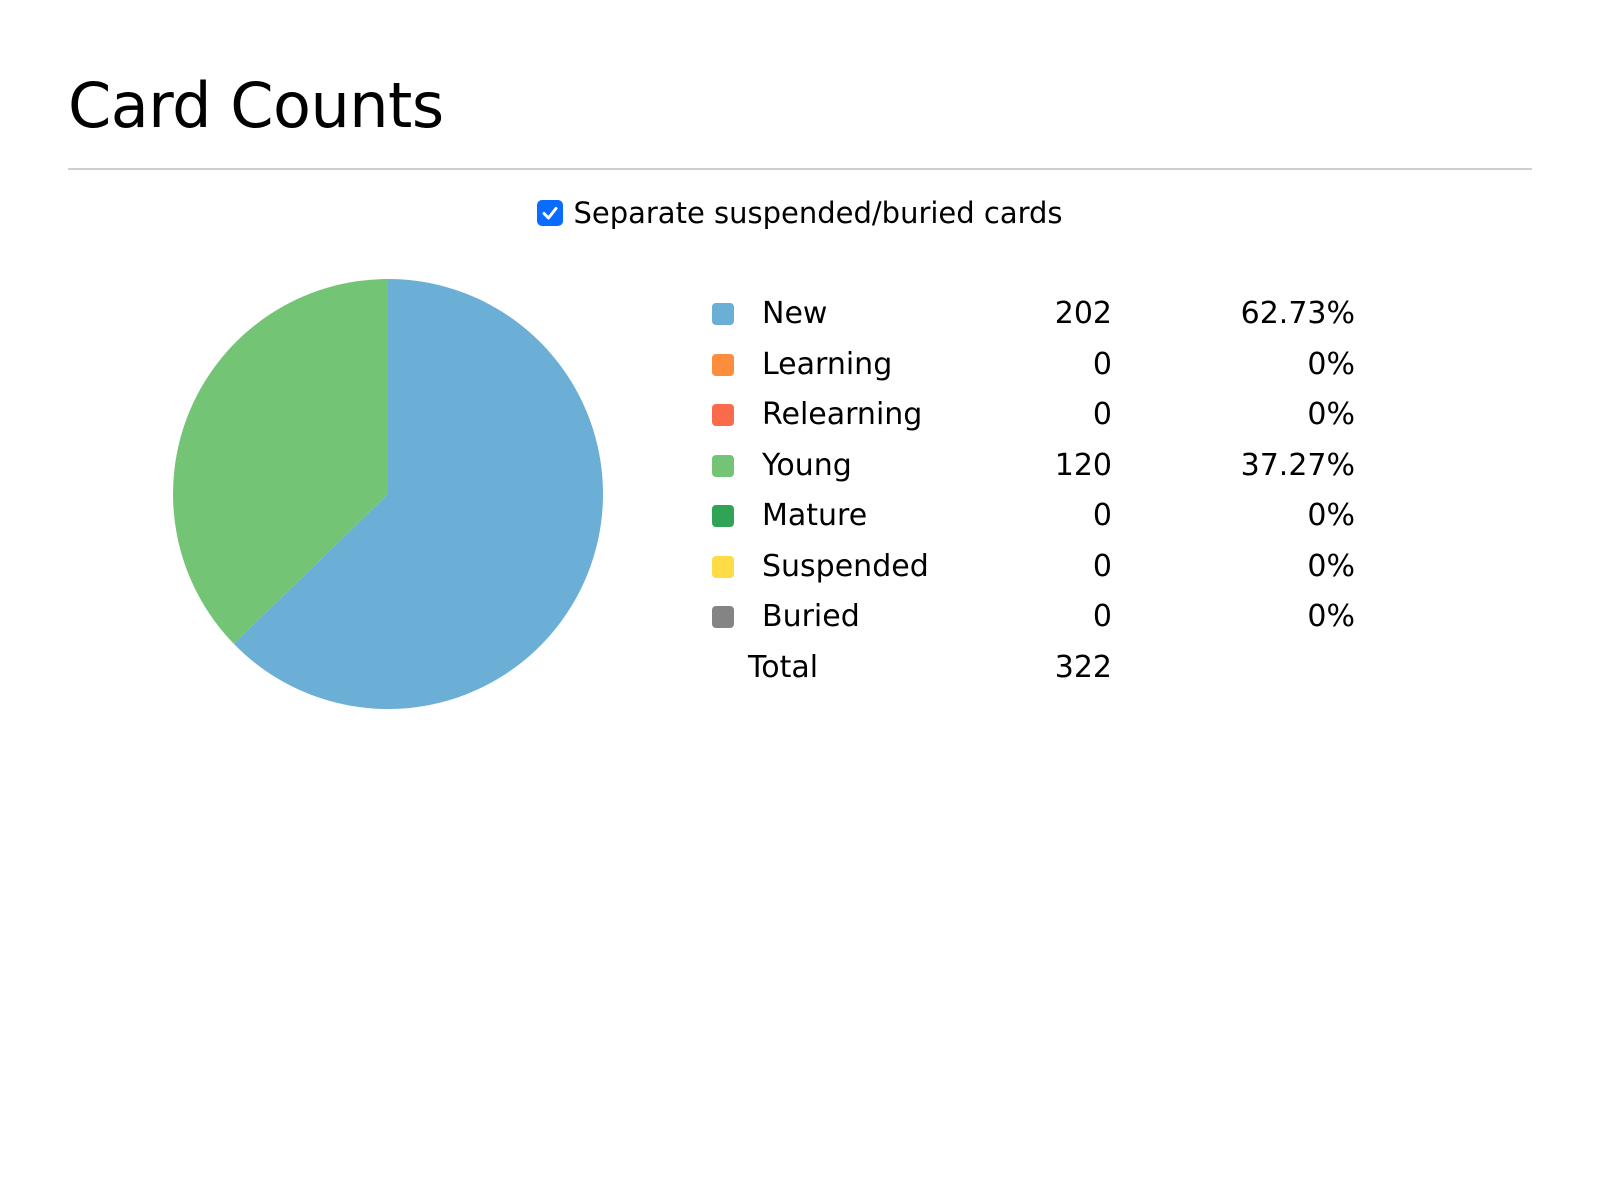 The width and height of the screenshot is (1600, 1200). What do you see at coordinates (845, 566) in the screenshot?
I see `legend-label-suspended: Suspended` at bounding box center [845, 566].